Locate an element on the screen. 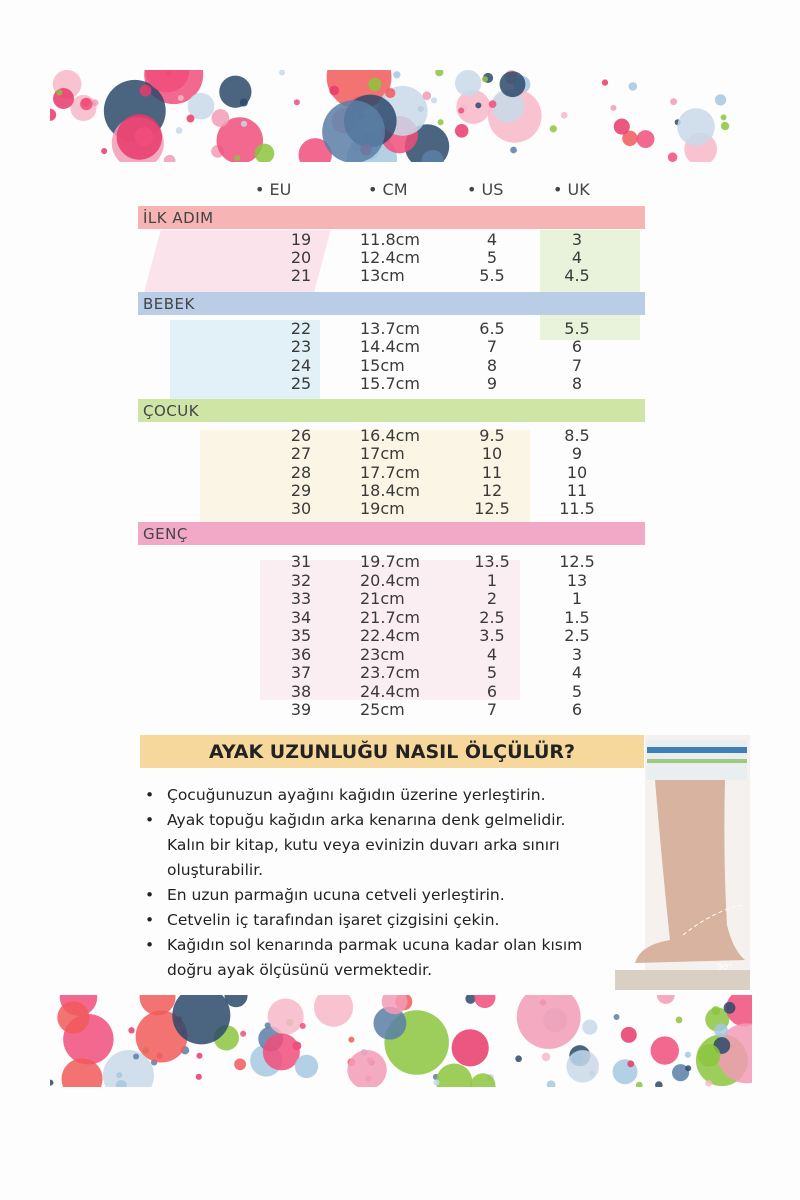 Image resolution: width=800 pixels, height=1200 pixels. eu-size: 30 is located at coordinates (301, 509).